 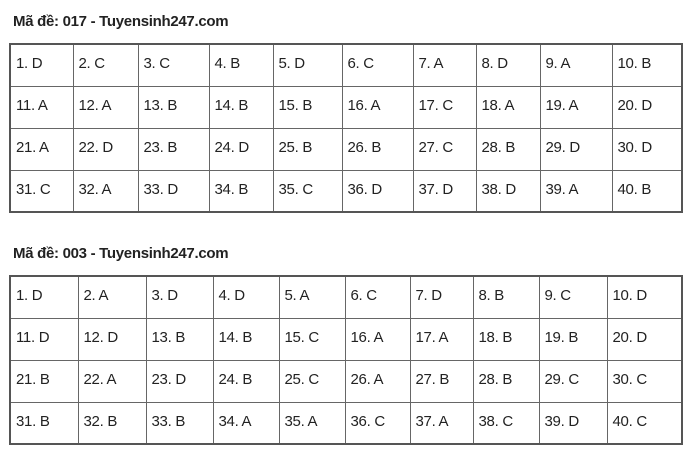 What do you see at coordinates (246, 423) in the screenshot?
I see `answer-cell: 34. A` at bounding box center [246, 423].